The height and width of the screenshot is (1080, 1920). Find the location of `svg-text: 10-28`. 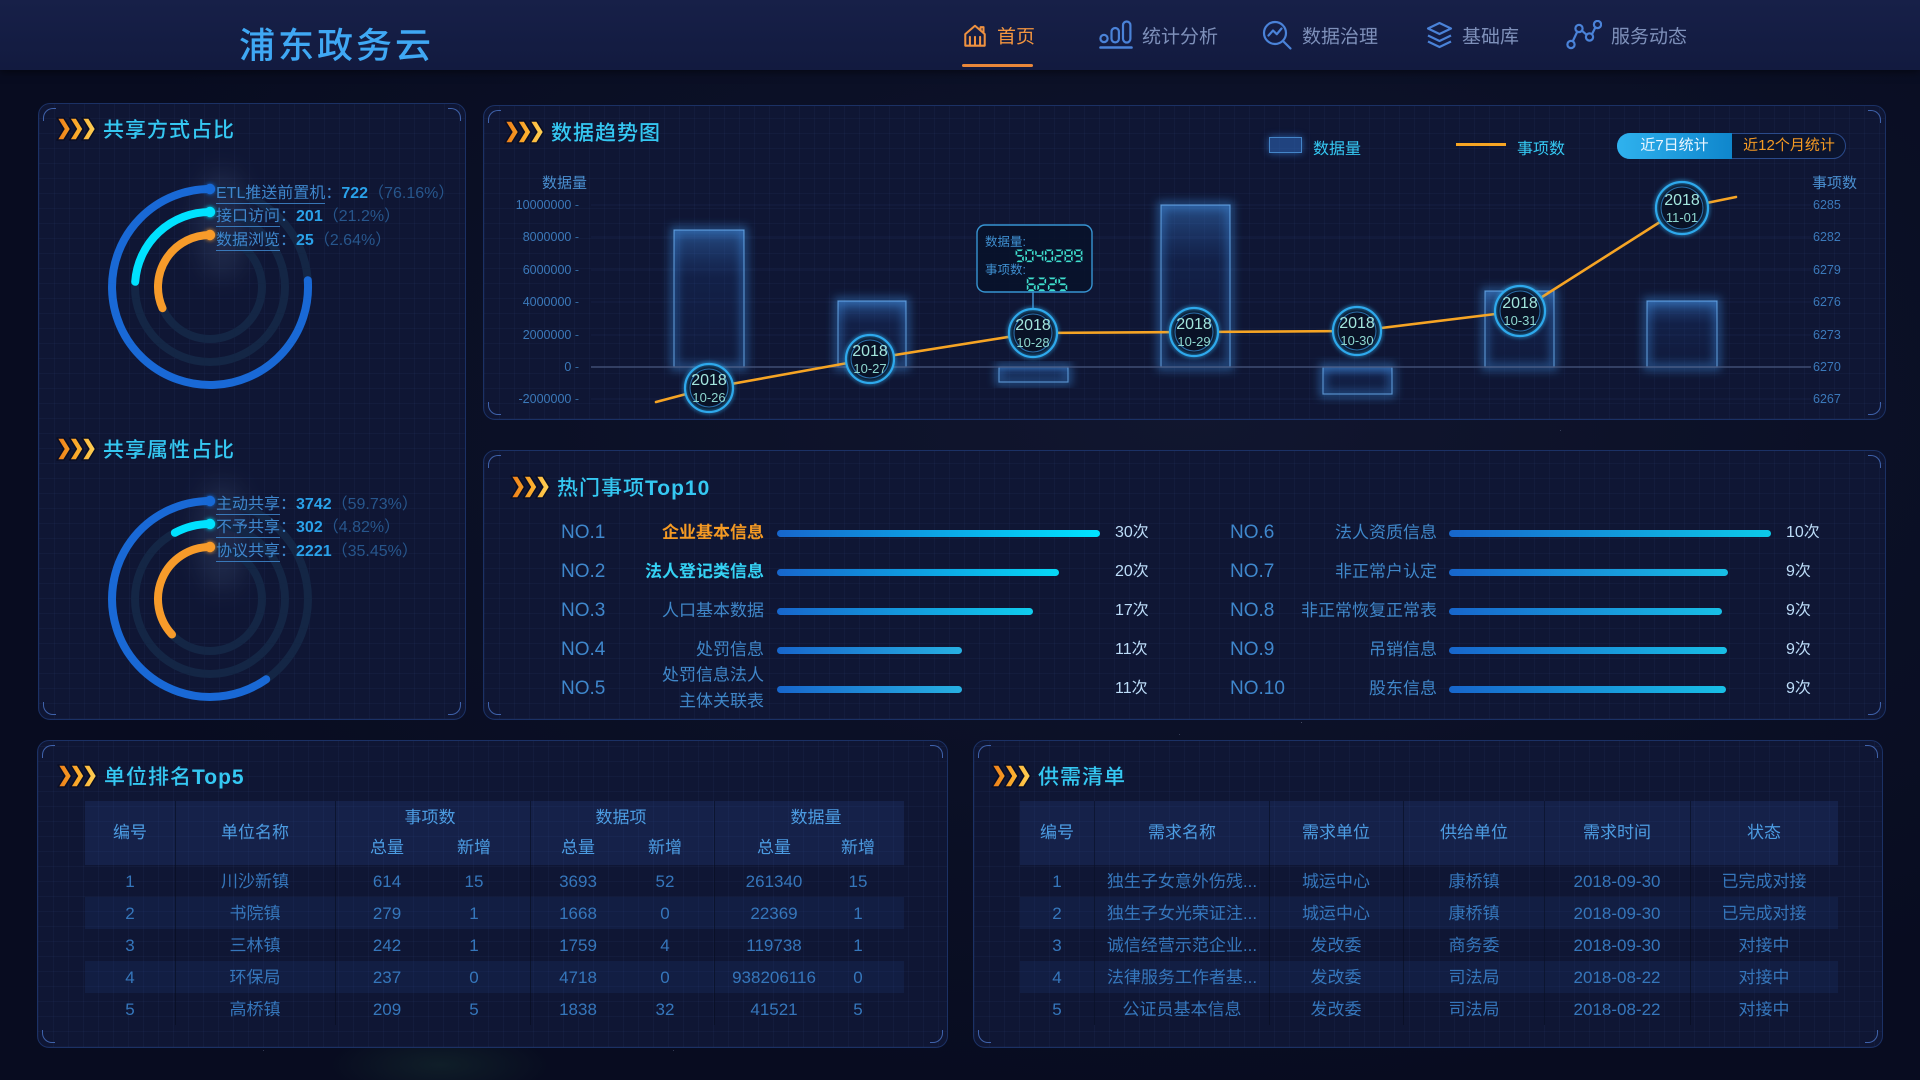

svg-text: 10-28 is located at coordinates (1032, 342).